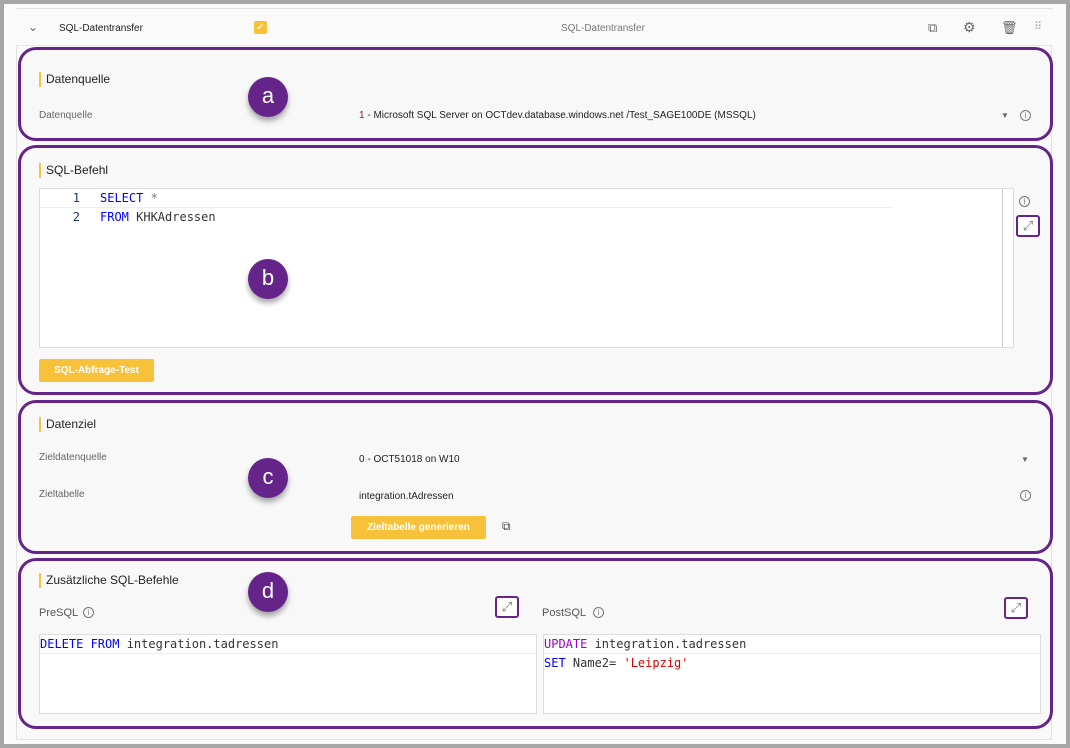 This screenshot has height=748, width=1070. What do you see at coordinates (96, 370) in the screenshot?
I see `sql-test-button: SQL-Abfrage-Test` at bounding box center [96, 370].